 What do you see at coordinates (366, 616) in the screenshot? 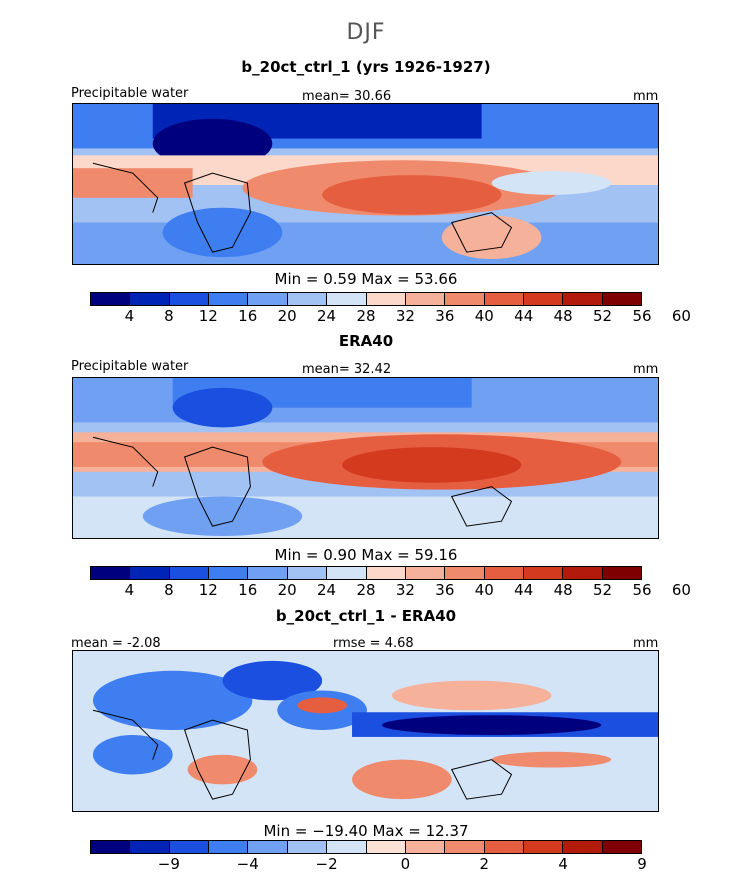
I see `panel3-title: b_20ct_ctrl_1 - ERA40` at bounding box center [366, 616].